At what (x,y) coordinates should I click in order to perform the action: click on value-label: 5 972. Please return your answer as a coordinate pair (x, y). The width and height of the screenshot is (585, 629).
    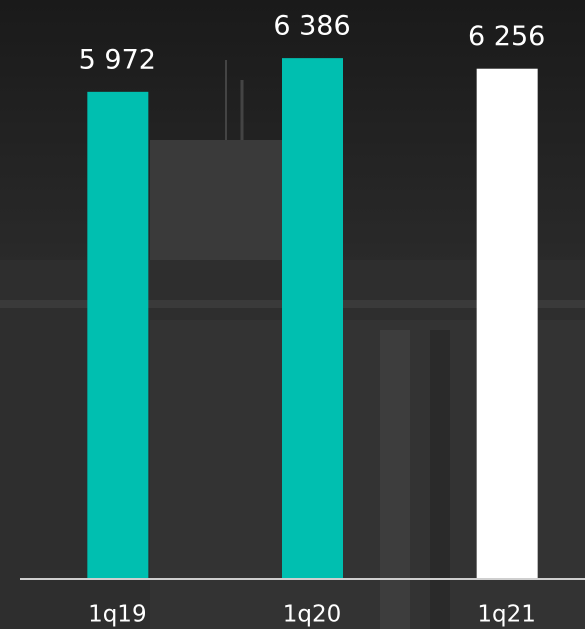
    Looking at the image, I should click on (117, 59).